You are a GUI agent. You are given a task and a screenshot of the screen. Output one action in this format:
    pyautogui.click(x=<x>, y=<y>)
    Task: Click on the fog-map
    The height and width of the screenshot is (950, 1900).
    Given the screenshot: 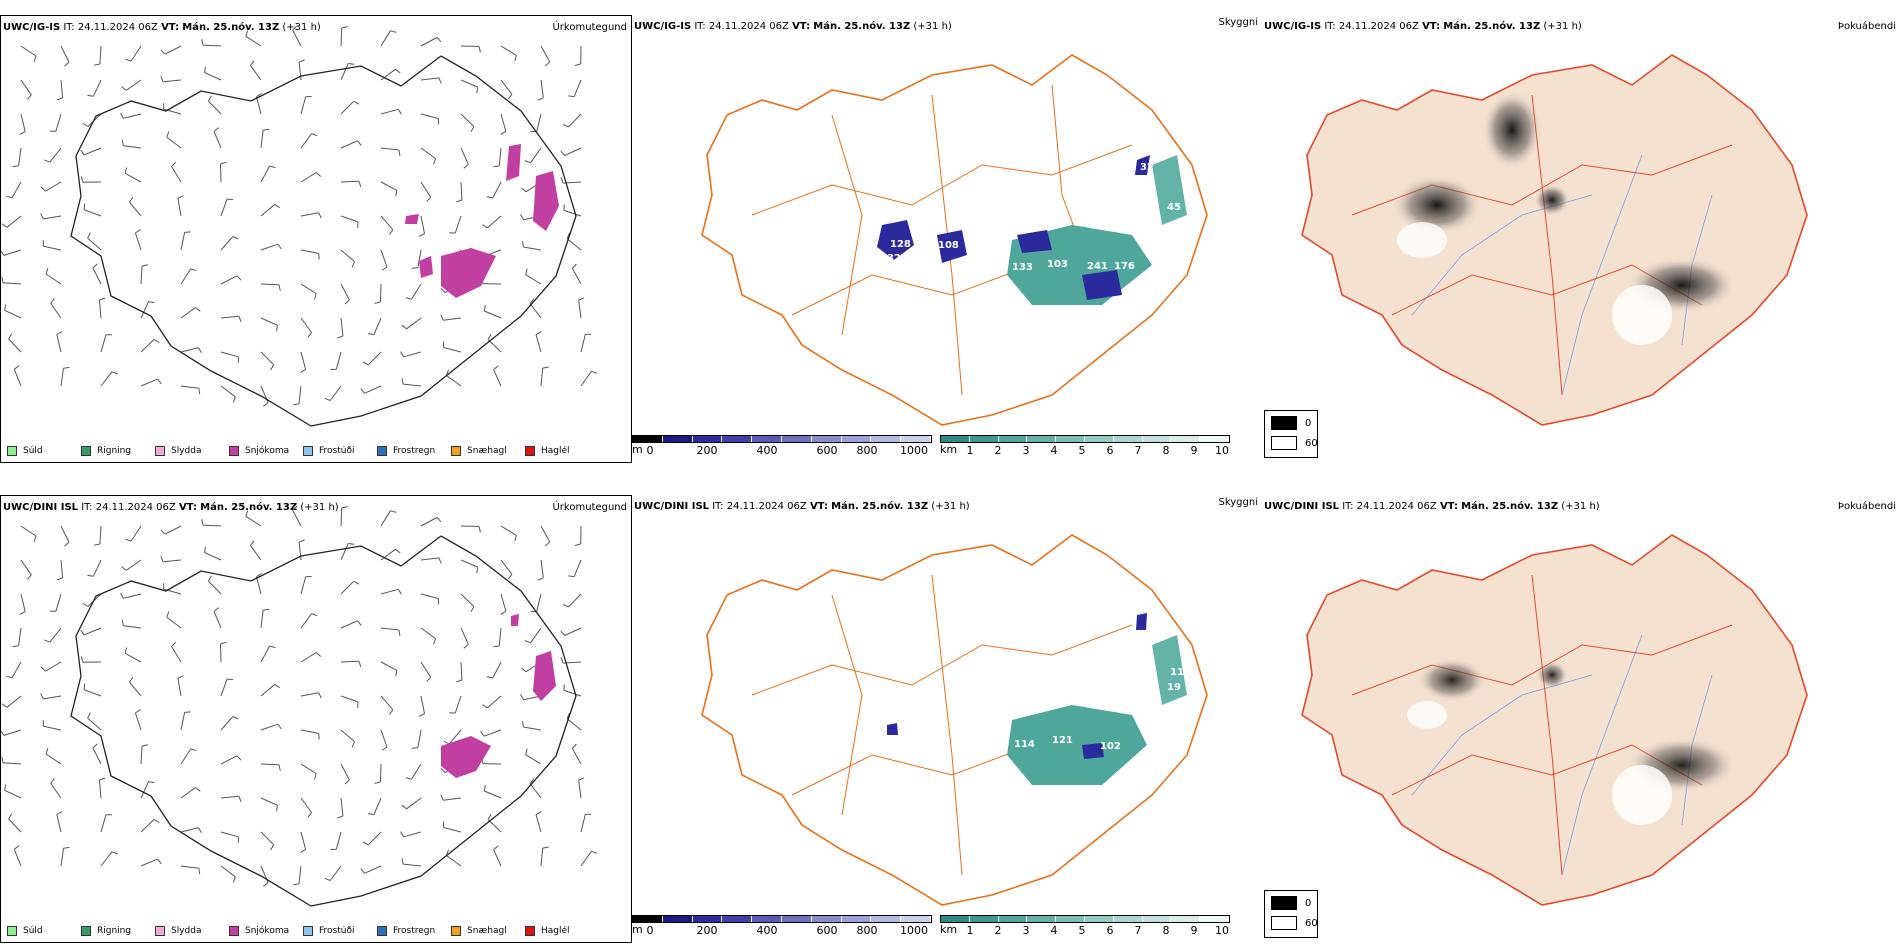 What is the action you would take?
    pyautogui.click(x=1554, y=240)
    